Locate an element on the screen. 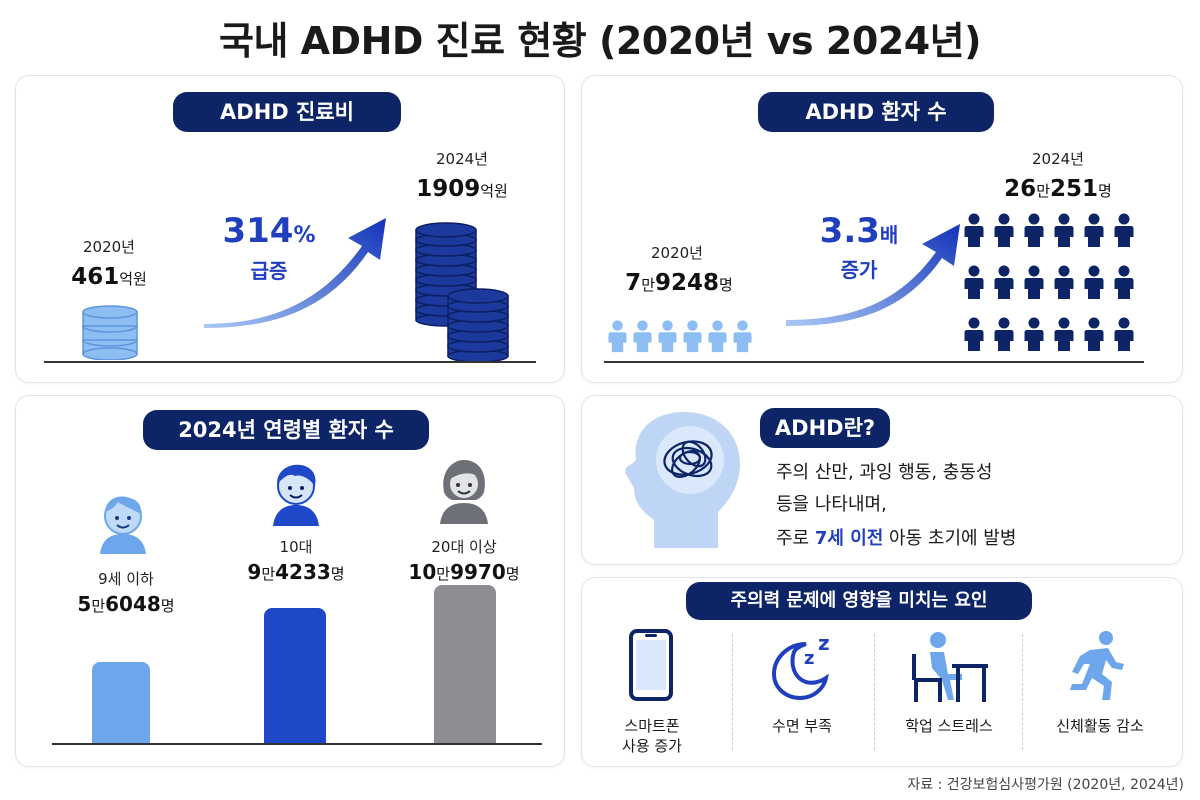  age-value-2-c: 9970 is located at coordinates (478, 572).